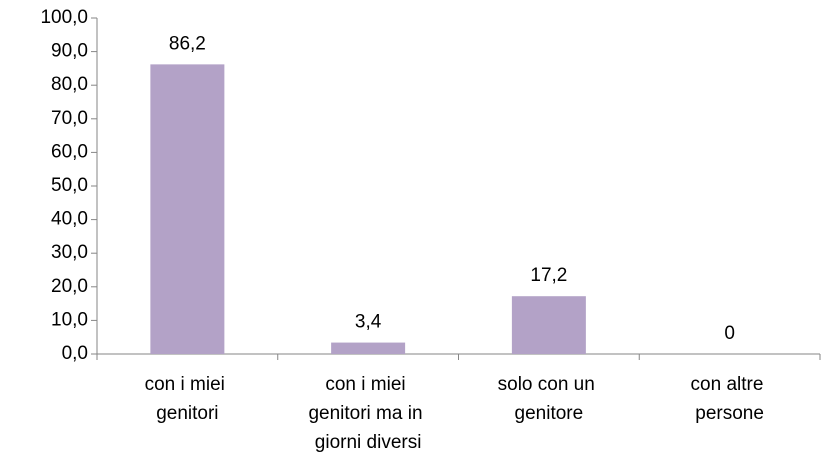  I want to click on y-tick-label: 90,0, so click(69, 51).